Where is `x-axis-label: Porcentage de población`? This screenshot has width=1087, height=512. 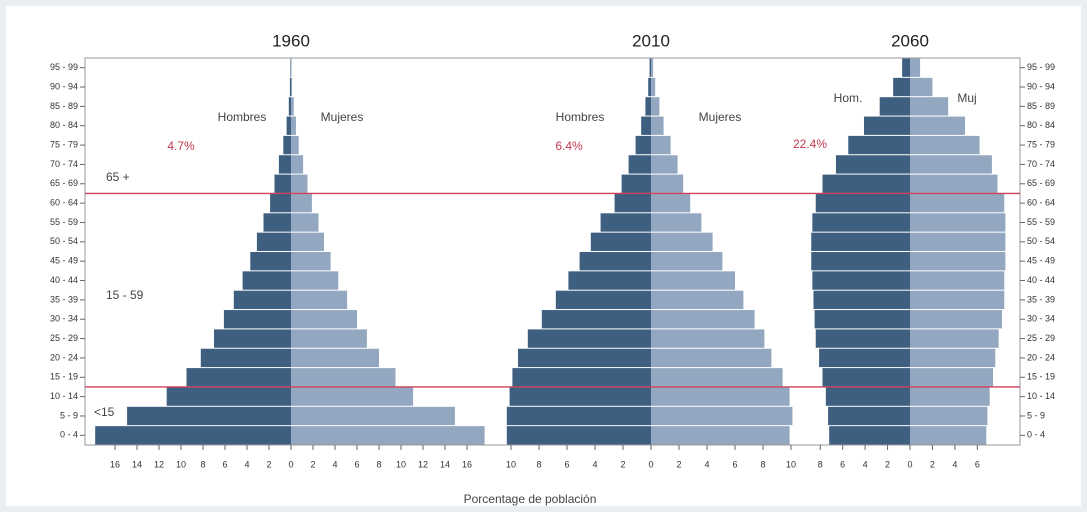
x-axis-label: Porcentage de población is located at coordinates (530, 499).